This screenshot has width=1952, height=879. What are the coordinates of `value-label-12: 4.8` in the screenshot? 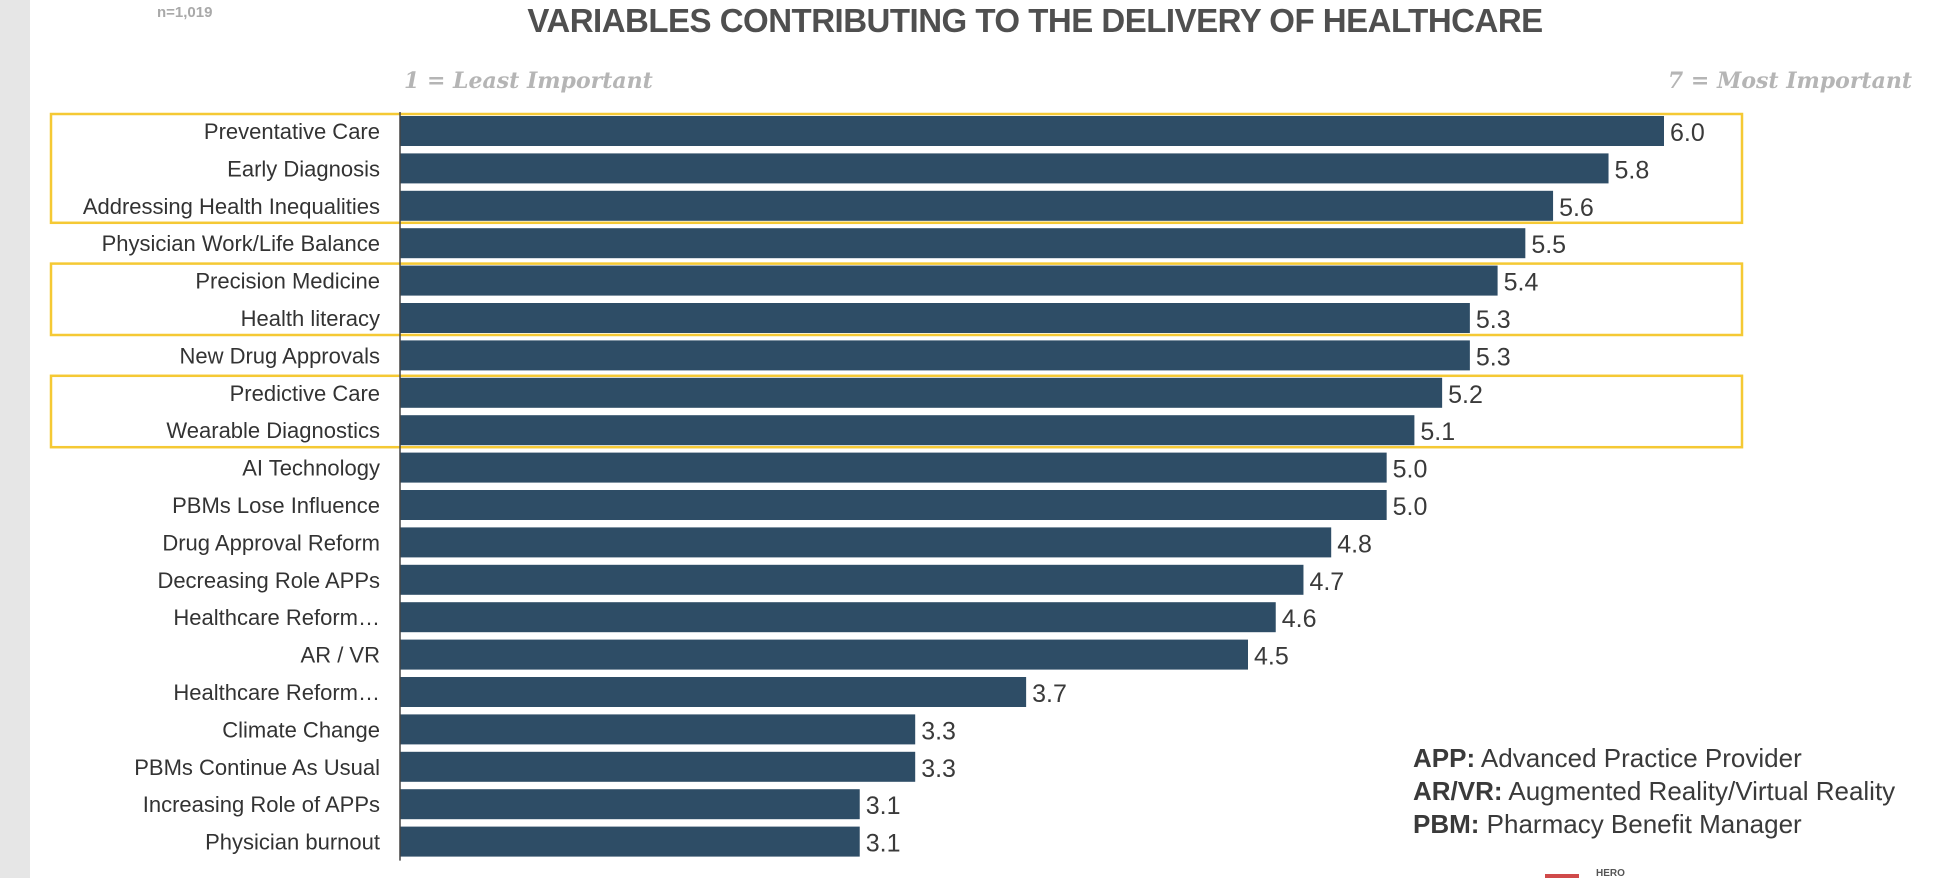 It's located at (1354, 544).